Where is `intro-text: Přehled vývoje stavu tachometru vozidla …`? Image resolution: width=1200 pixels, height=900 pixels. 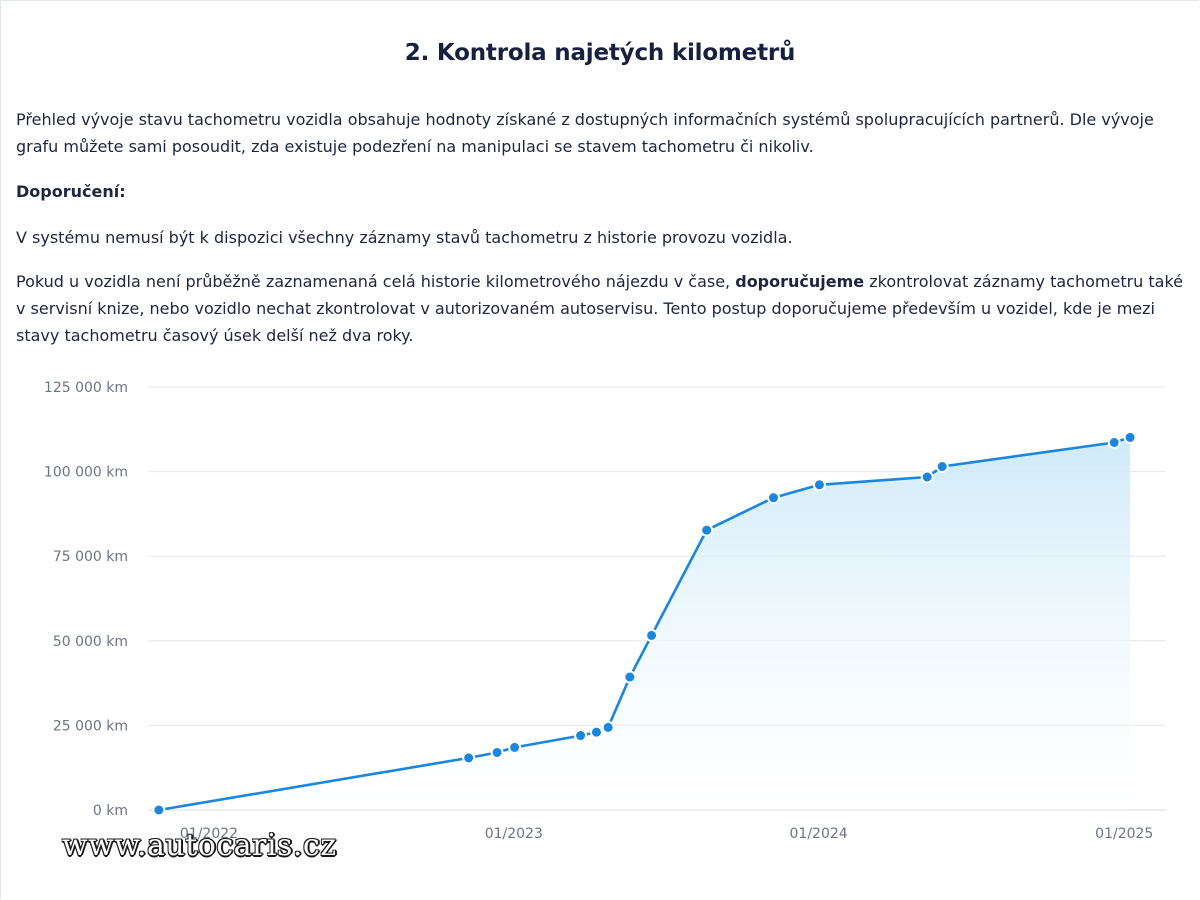
intro-text: Přehled vývoje stavu tachometru vozidla … is located at coordinates (601, 133).